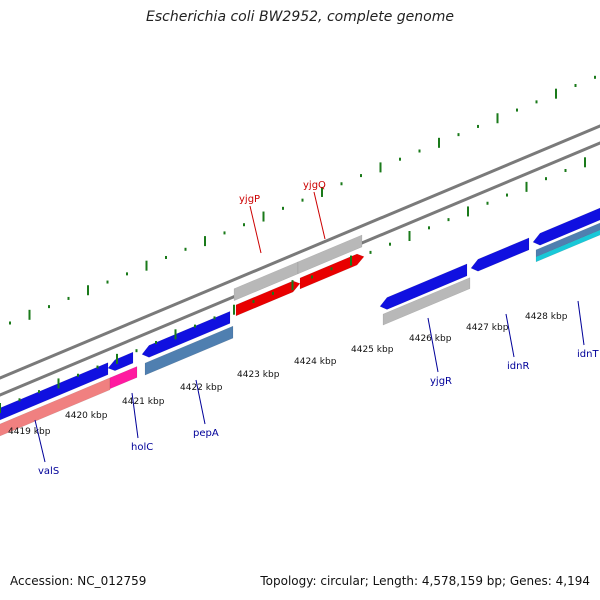  I want to click on gene-bar-yjgR-shadow, so click(426, 301).